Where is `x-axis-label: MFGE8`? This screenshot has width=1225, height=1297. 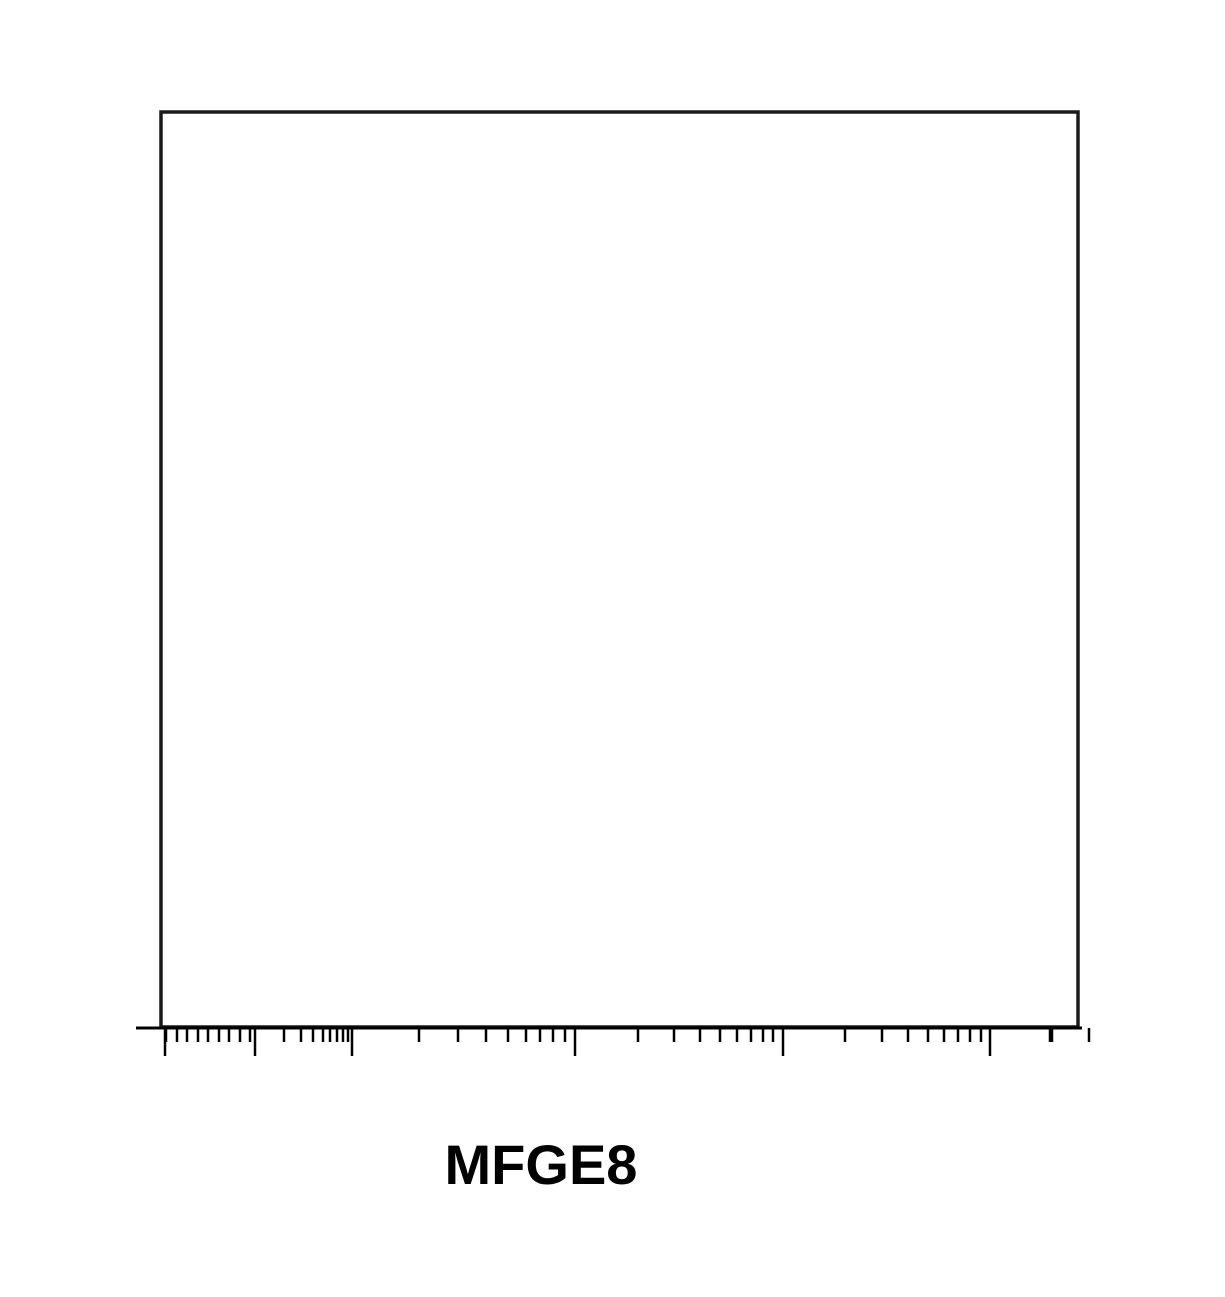 x-axis-label: MFGE8 is located at coordinates (541, 1164).